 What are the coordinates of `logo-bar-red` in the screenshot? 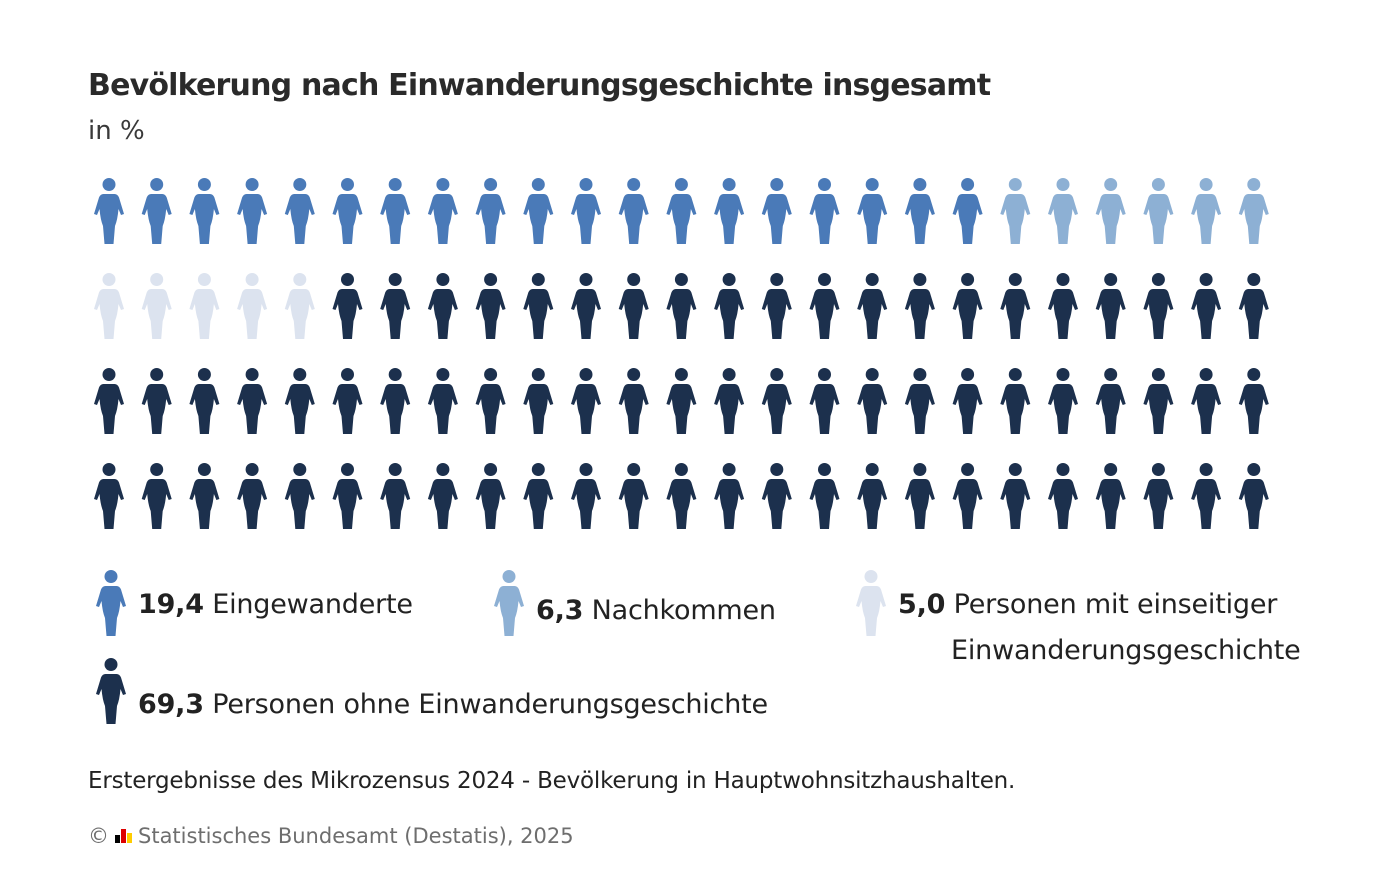 It's located at (123, 836).